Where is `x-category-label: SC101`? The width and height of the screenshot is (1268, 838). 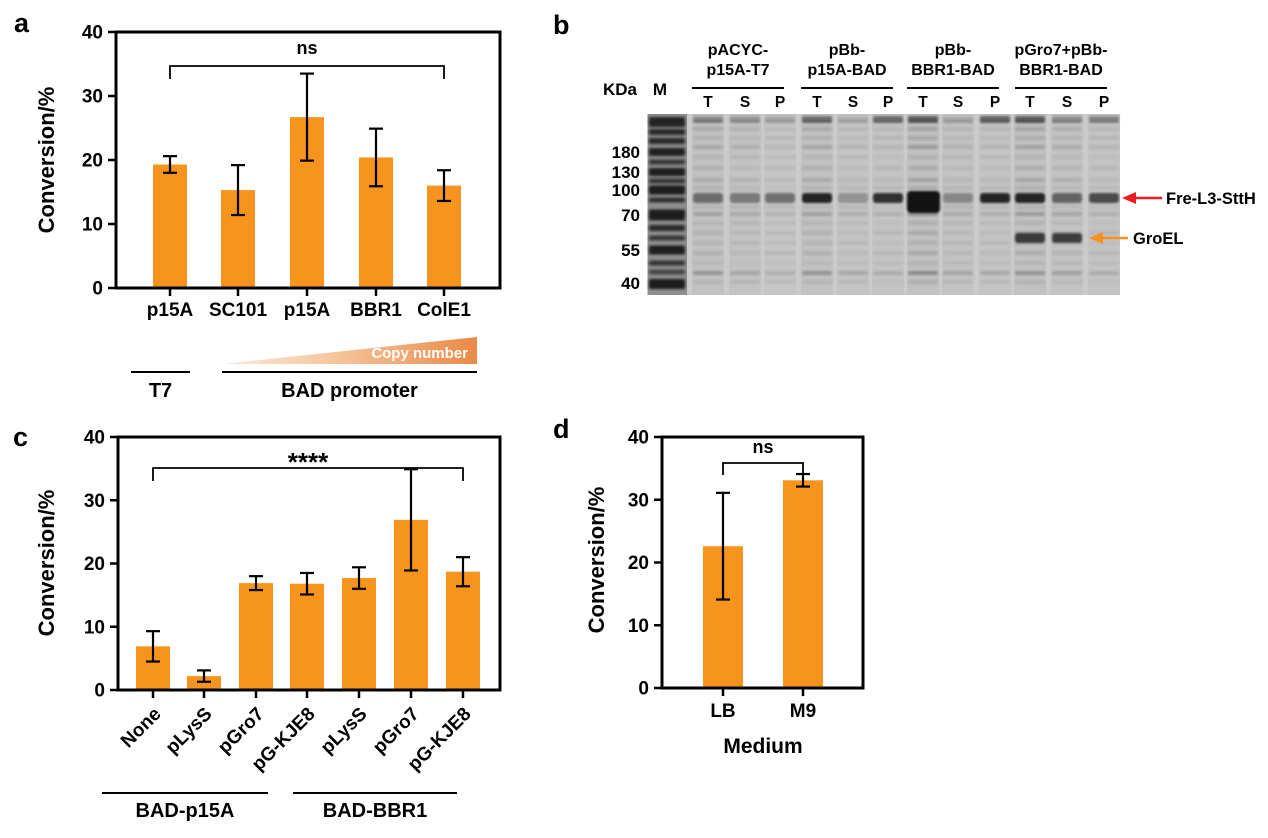
x-category-label: SC101 is located at coordinates (238, 310).